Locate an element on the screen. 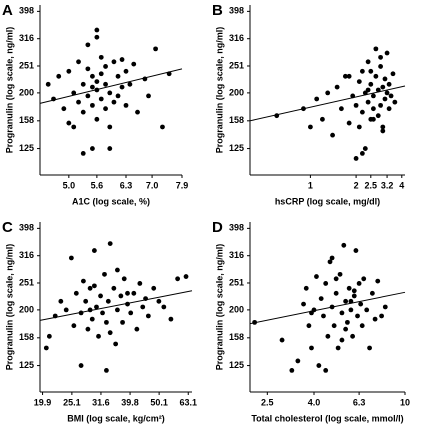  x-axis-title: A1C (log scale, %) is located at coordinates (111, 201).